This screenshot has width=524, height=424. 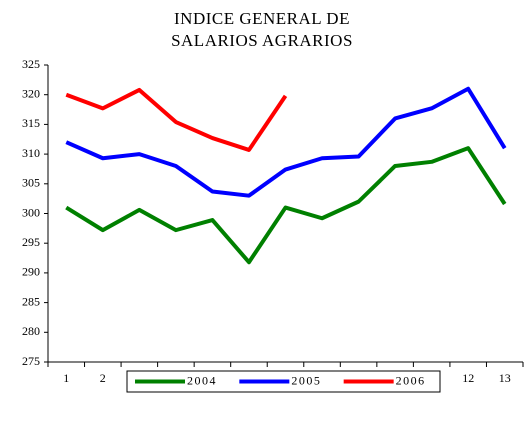 I want to click on y-tick-label: 325, so click(x=31, y=64).